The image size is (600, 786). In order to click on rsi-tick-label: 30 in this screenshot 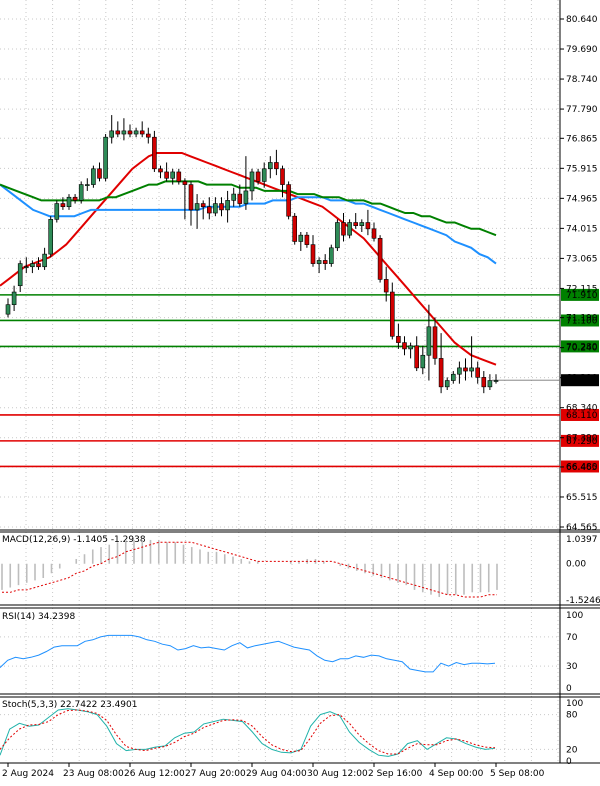, I will do `click(572, 667)`.